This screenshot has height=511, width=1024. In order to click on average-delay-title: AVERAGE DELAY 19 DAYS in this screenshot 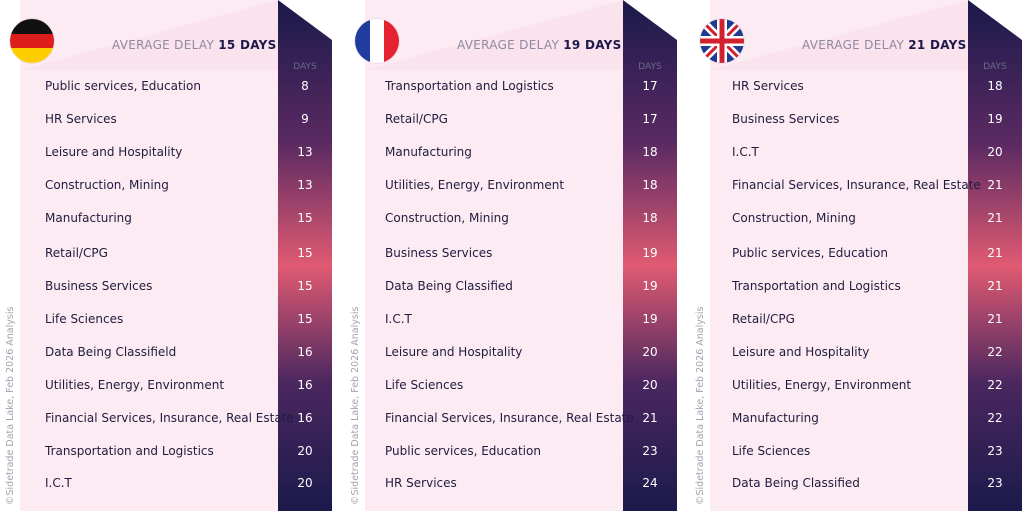, I will do `click(539, 45)`.